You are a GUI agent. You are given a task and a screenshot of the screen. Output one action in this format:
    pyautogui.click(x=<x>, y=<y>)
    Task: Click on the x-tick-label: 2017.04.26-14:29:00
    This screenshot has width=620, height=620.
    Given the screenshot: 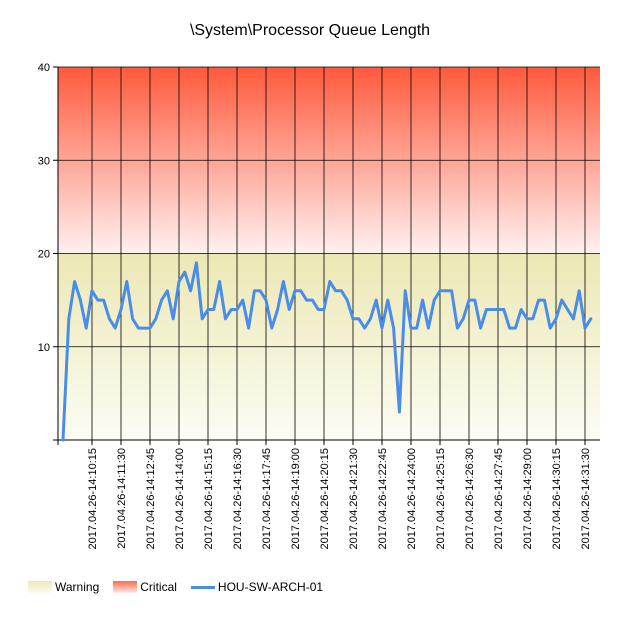 What is the action you would take?
    pyautogui.click(x=528, y=499)
    